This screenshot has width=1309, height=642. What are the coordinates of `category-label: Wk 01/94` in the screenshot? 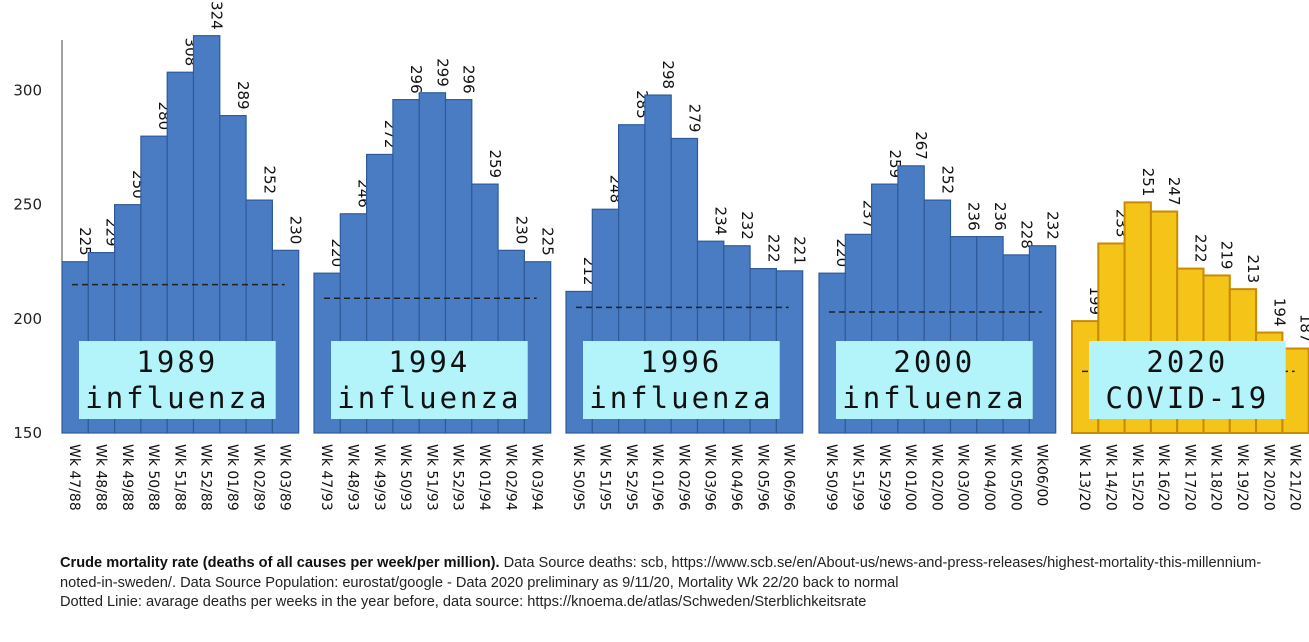 It's located at (484, 477).